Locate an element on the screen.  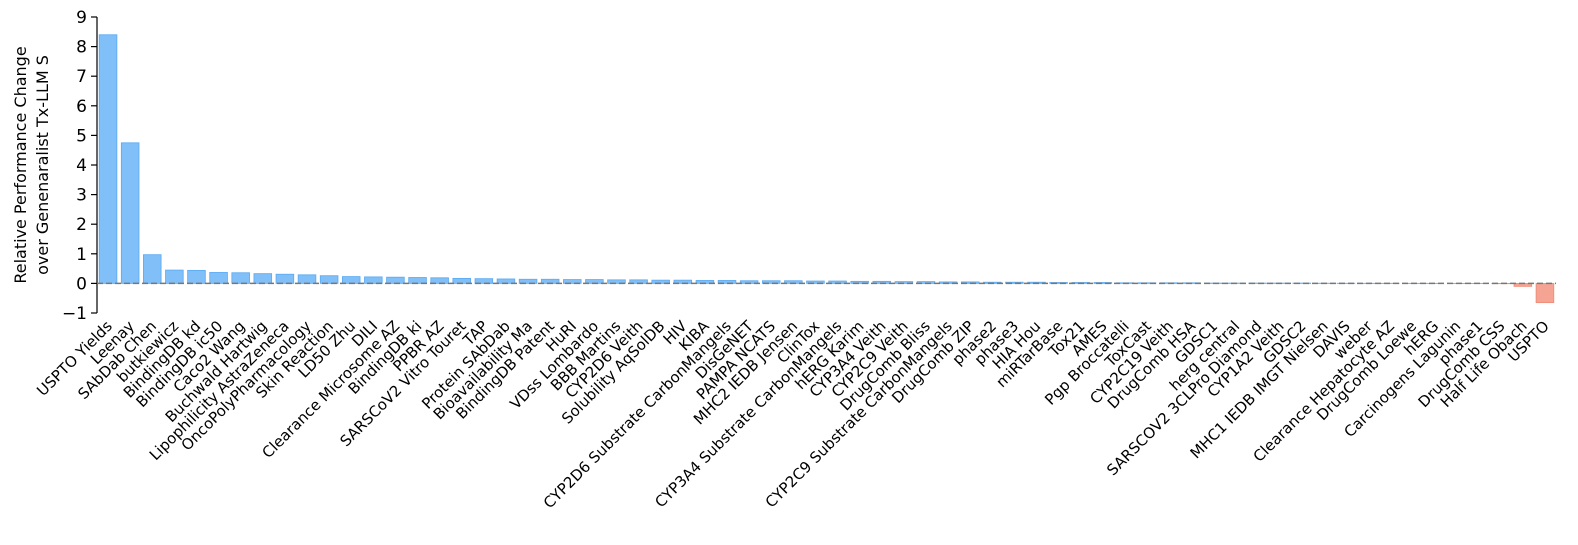
y-tick-label: 0 is located at coordinates (81, 284).